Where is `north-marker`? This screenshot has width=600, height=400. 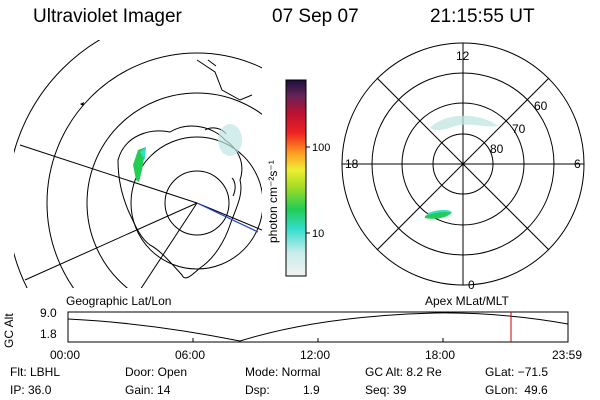
north-marker is located at coordinates (82, 104).